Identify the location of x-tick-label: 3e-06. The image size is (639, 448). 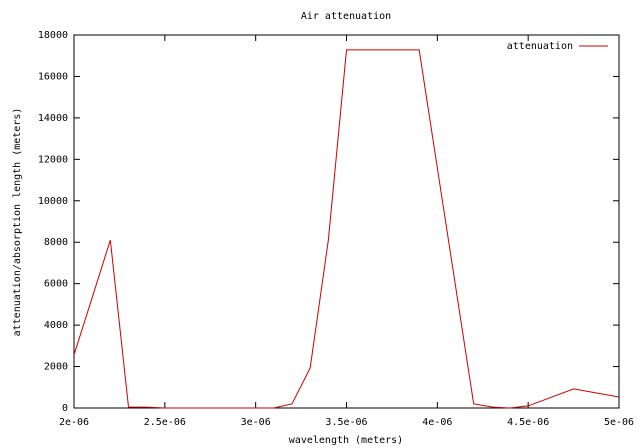
(256, 422).